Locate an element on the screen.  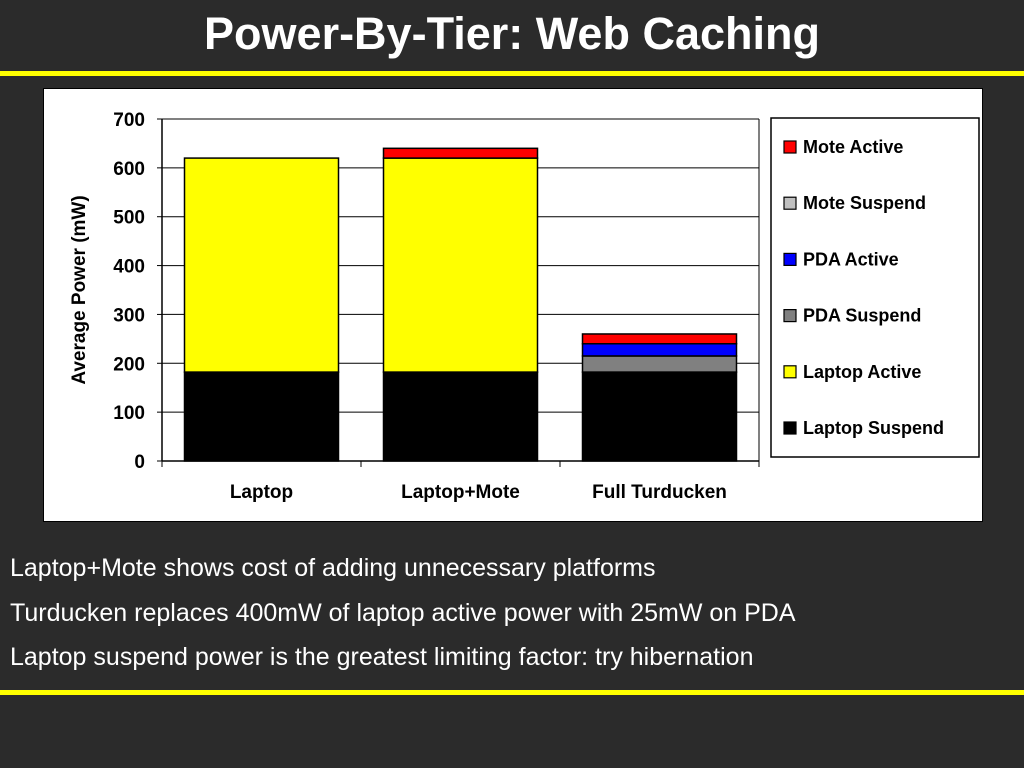
x-category-label: Full Turducken is located at coordinates (659, 492).